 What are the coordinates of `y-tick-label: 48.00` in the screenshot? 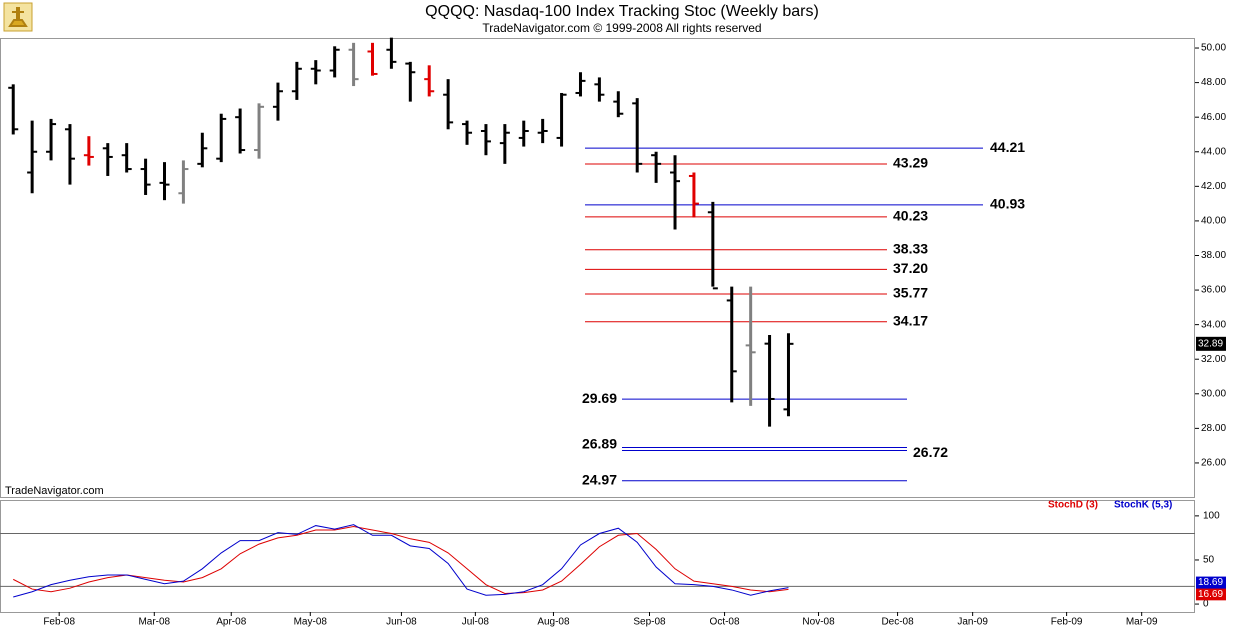 It's located at (1213, 82).